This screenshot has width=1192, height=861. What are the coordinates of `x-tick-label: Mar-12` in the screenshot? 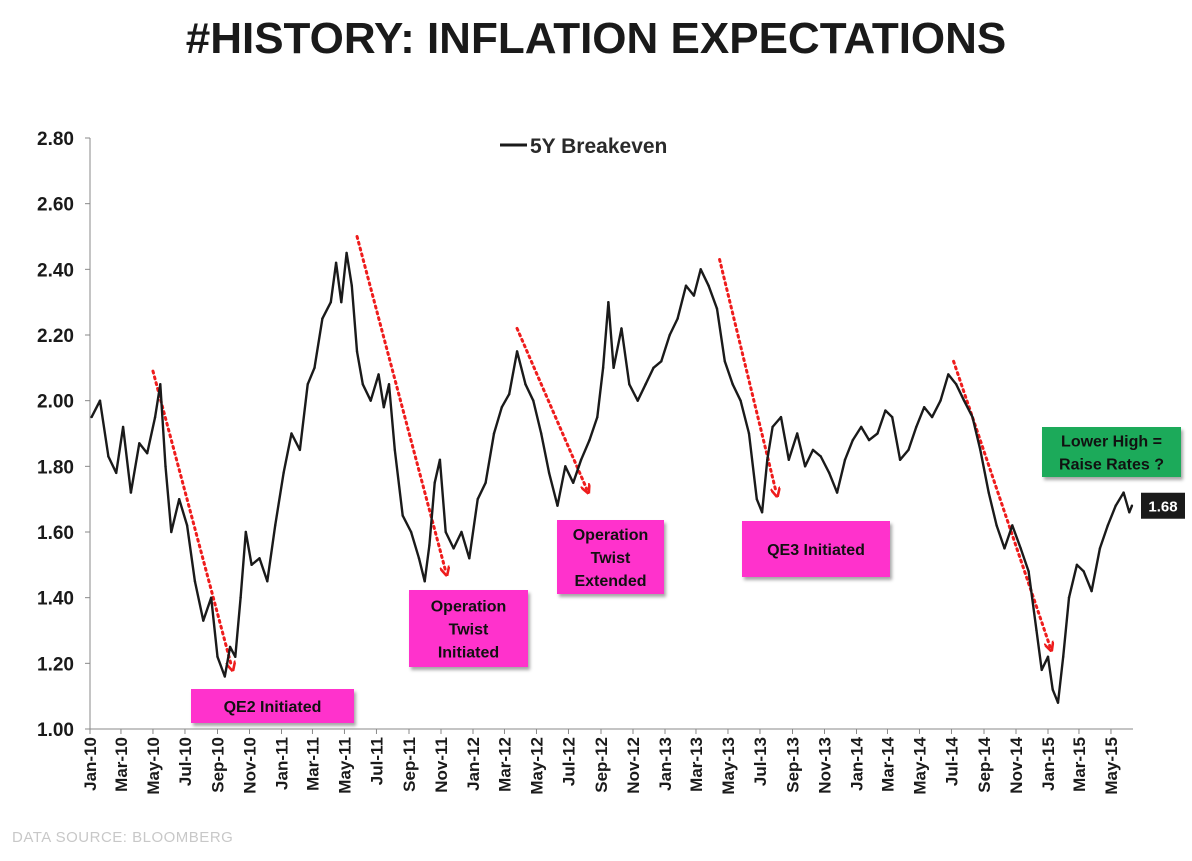 It's located at (504, 764).